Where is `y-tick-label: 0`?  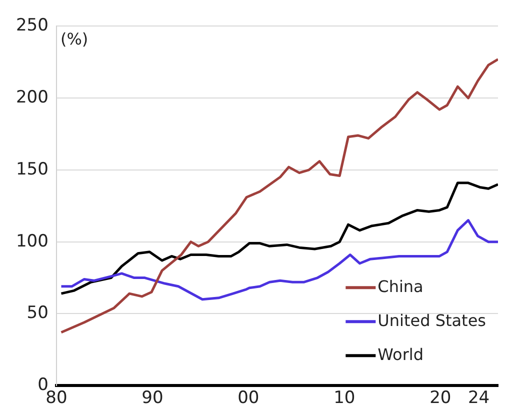 y-tick-label: 0 is located at coordinates (43, 385).